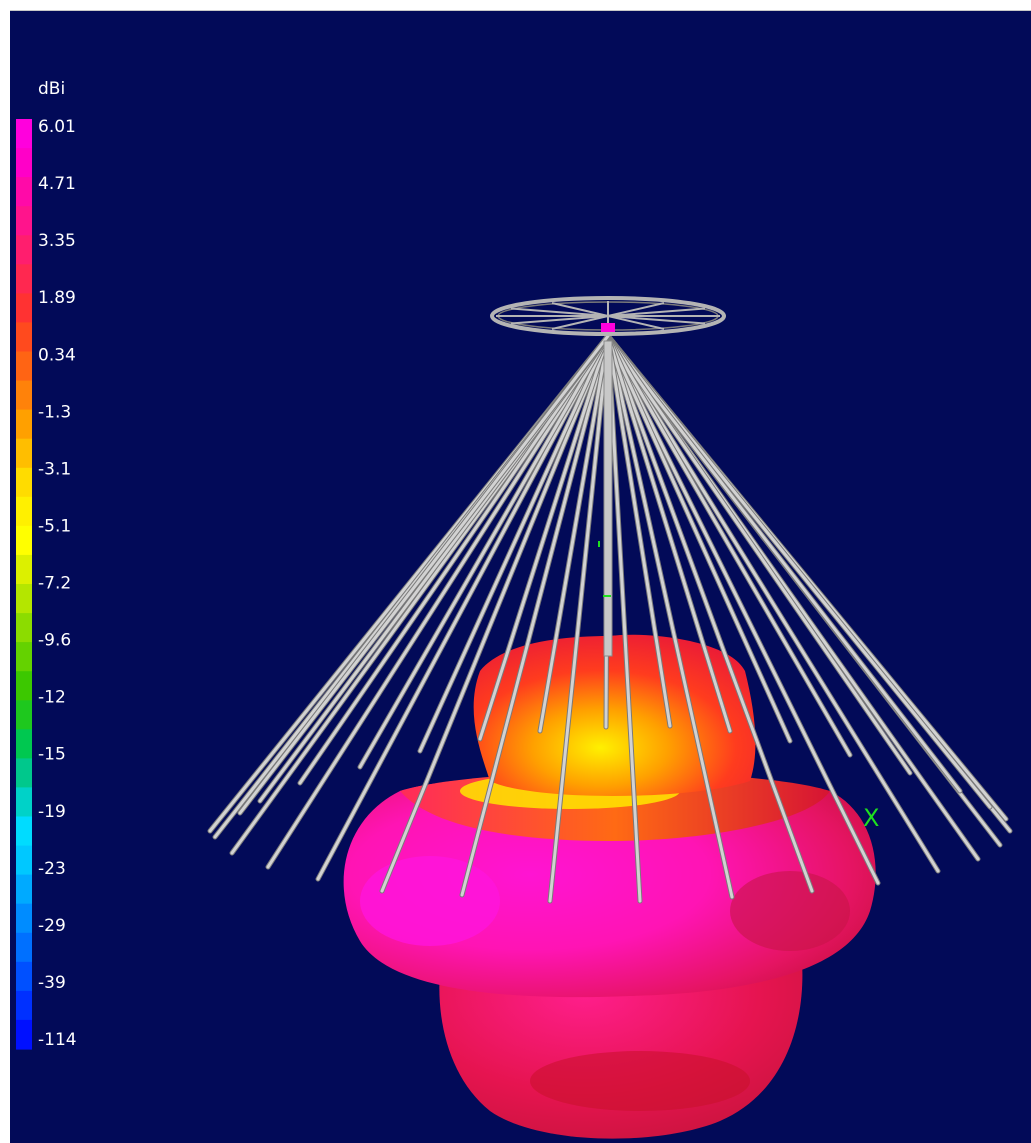  What do you see at coordinates (54, 526) in the screenshot?
I see `color-scale-label: -5.1` at bounding box center [54, 526].